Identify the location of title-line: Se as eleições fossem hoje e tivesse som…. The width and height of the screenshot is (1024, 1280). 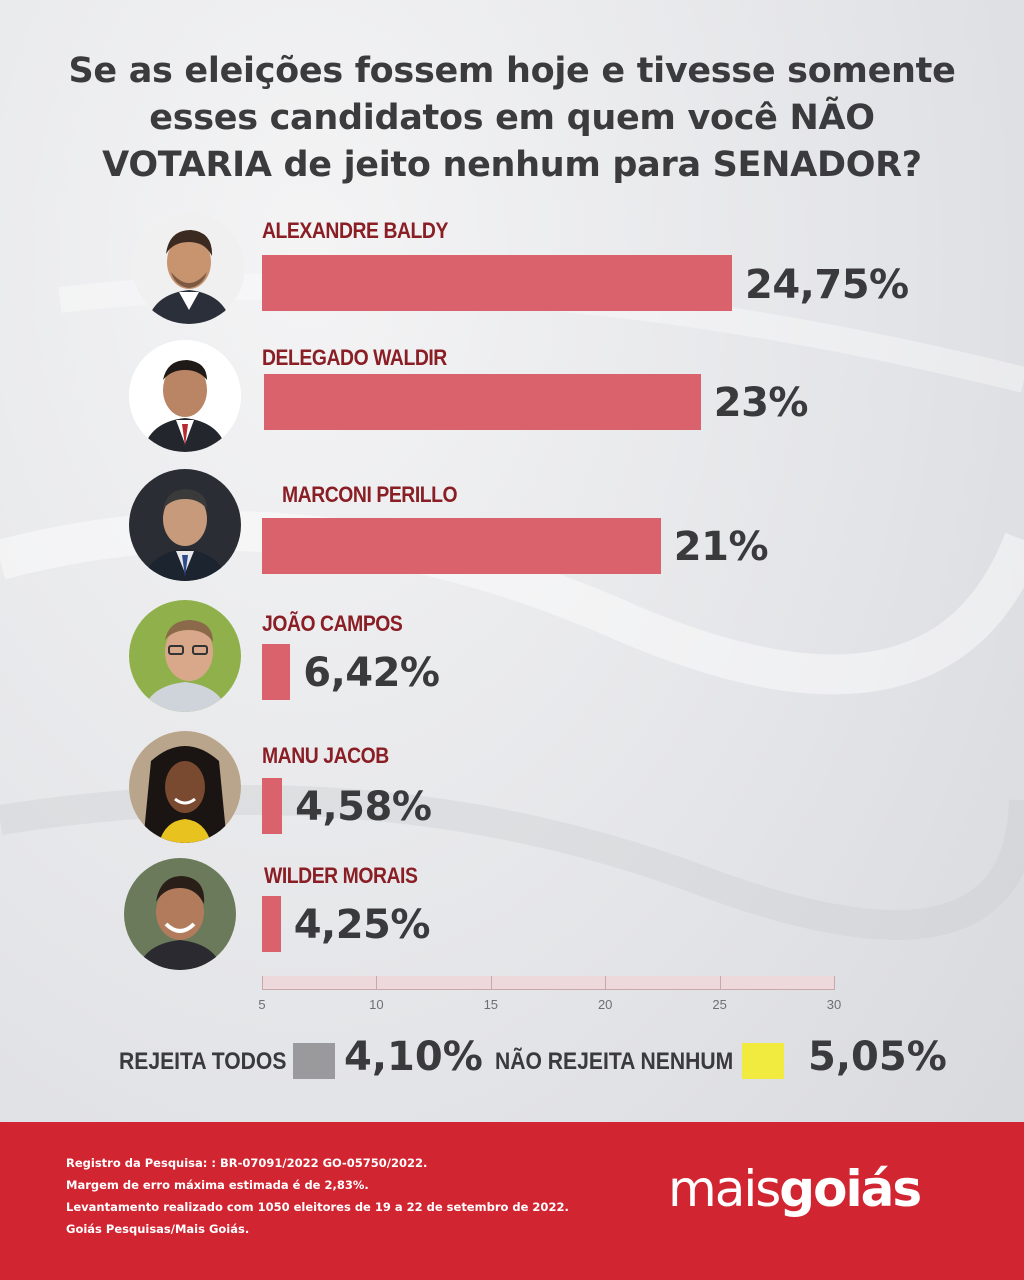
(512, 71).